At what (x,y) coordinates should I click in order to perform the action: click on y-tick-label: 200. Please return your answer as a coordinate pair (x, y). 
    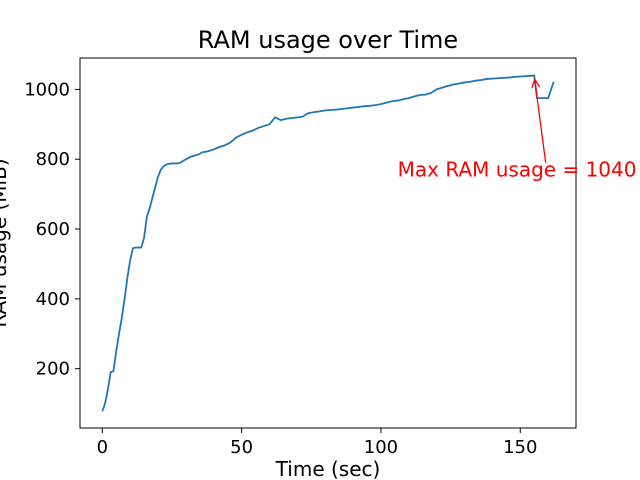
    Looking at the image, I should click on (53, 369).